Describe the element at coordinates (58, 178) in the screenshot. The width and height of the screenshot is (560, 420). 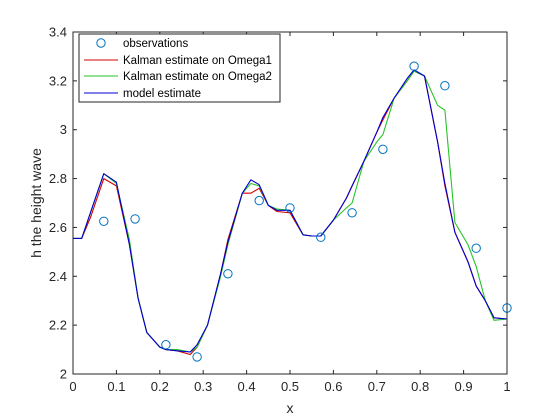
I see `y-tick-label: 2.8` at that location.